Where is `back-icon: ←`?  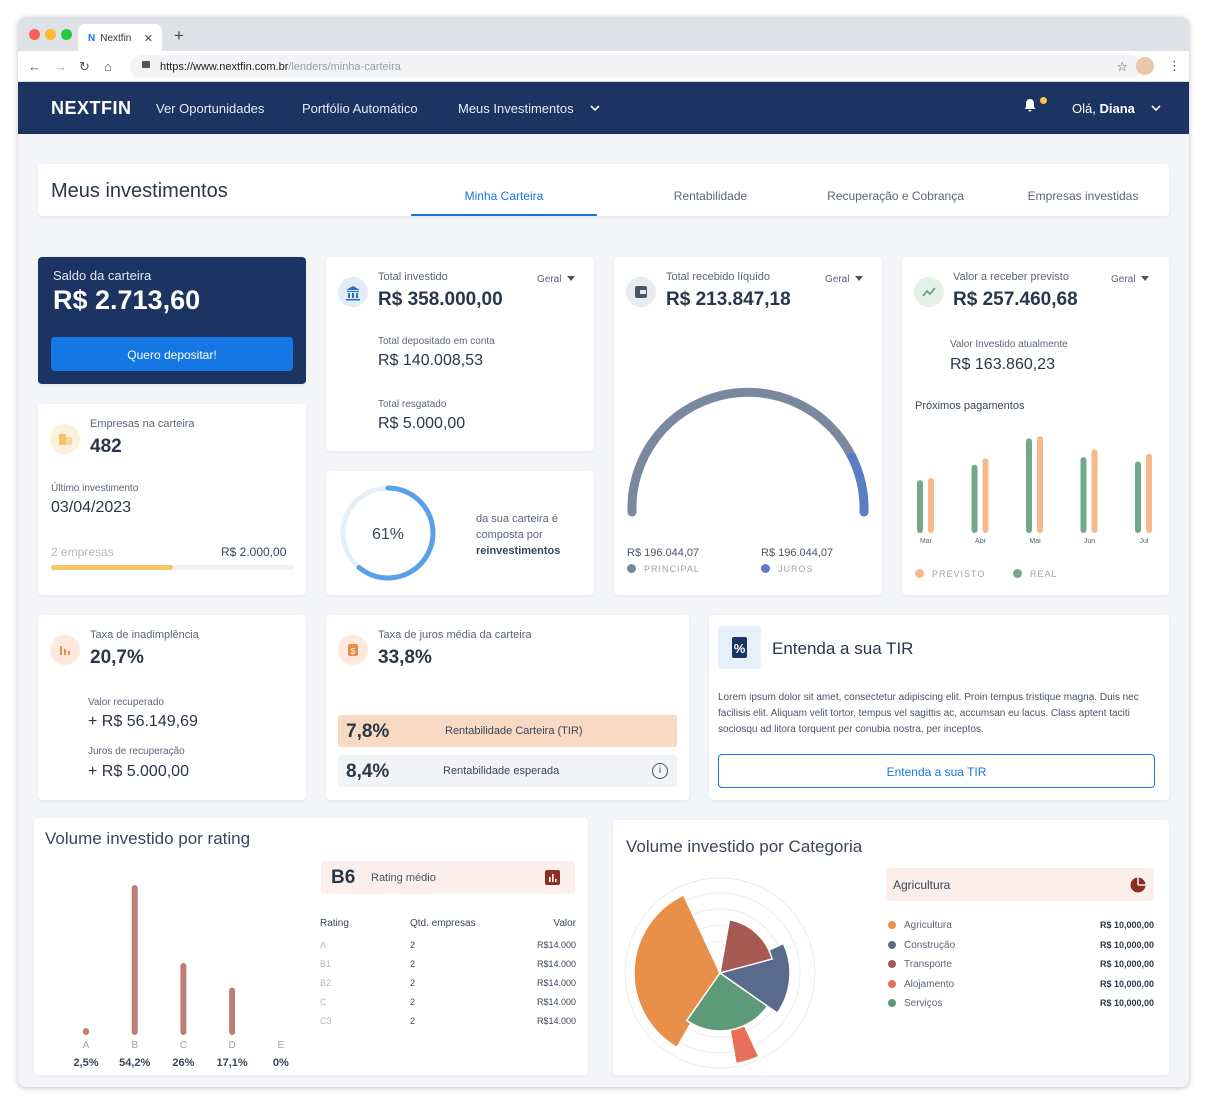
back-icon: ← is located at coordinates (34, 66).